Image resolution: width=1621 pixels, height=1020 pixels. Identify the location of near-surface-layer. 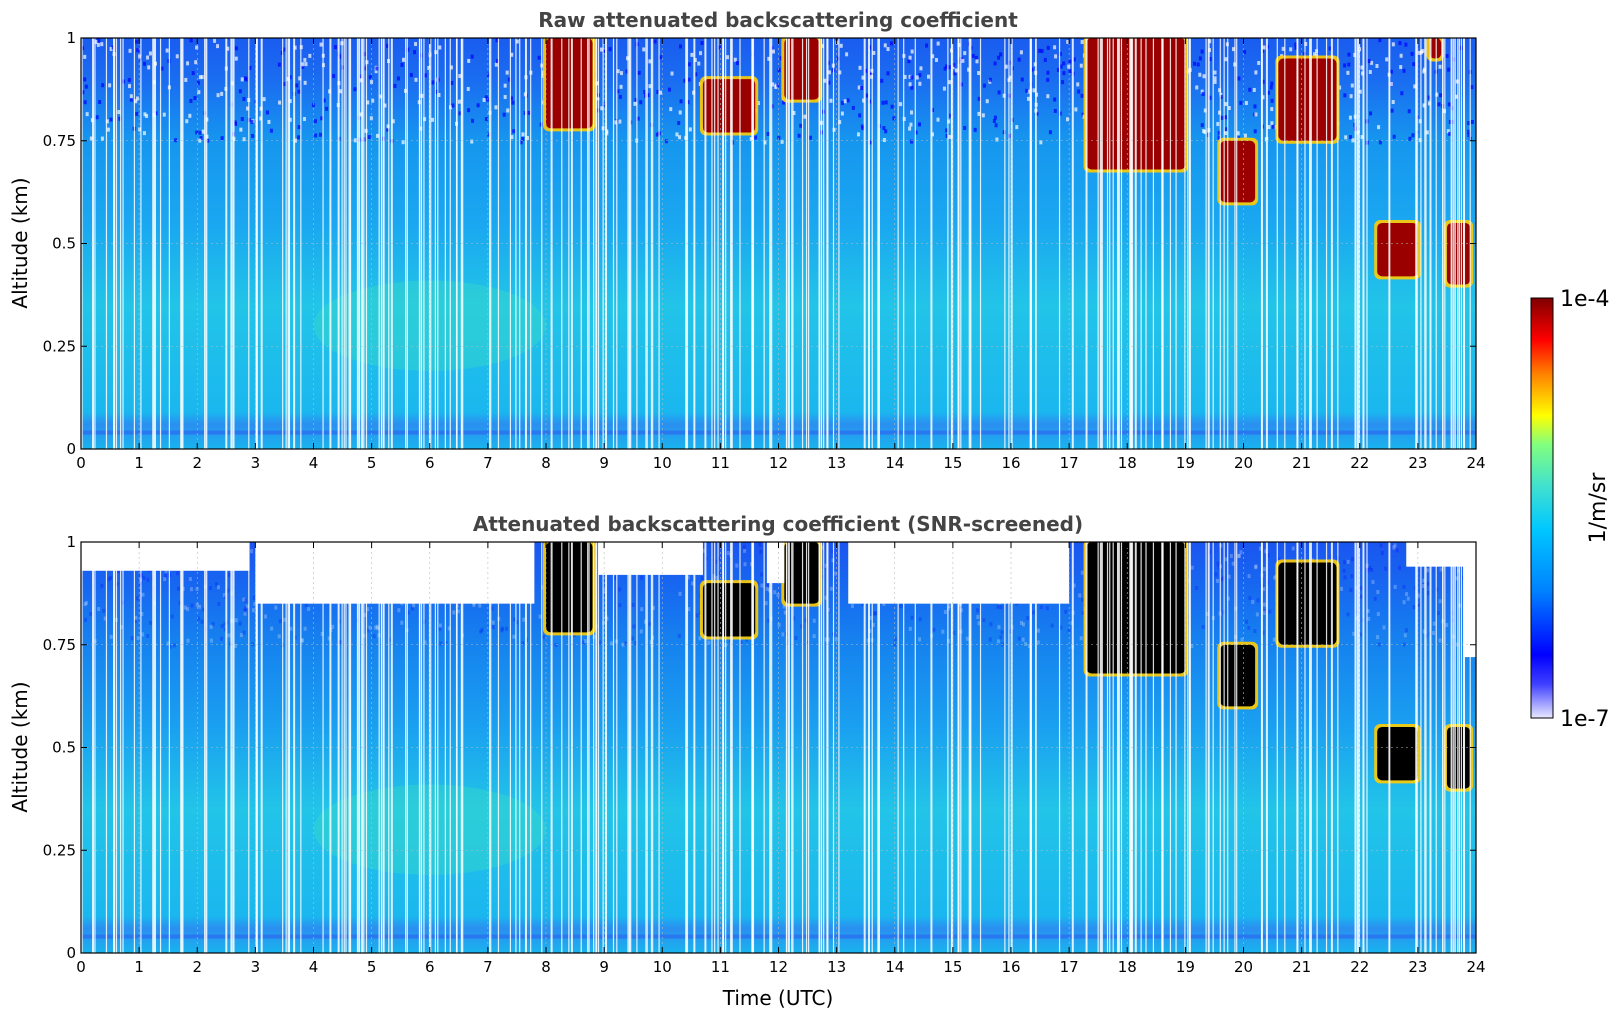
(778, 936).